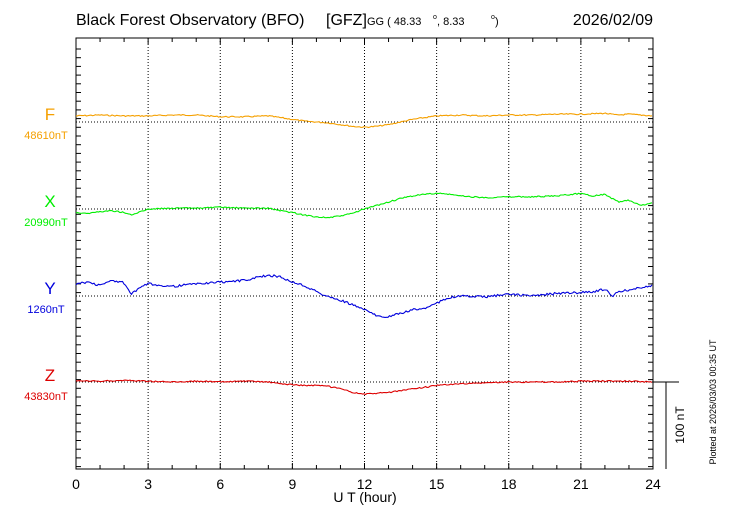 Image resolution: width=730 pixels, height=520 pixels. What do you see at coordinates (46, 254) in the screenshot?
I see `series-labels: F 48610nT X 20990nT Y 1260nT Z 43830nT` at bounding box center [46, 254].